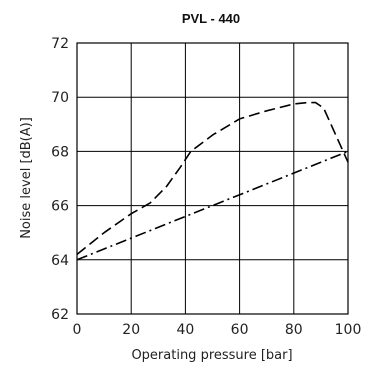  Describe the element at coordinates (60, 152) in the screenshot. I see `y-tick-label: 68` at that location.